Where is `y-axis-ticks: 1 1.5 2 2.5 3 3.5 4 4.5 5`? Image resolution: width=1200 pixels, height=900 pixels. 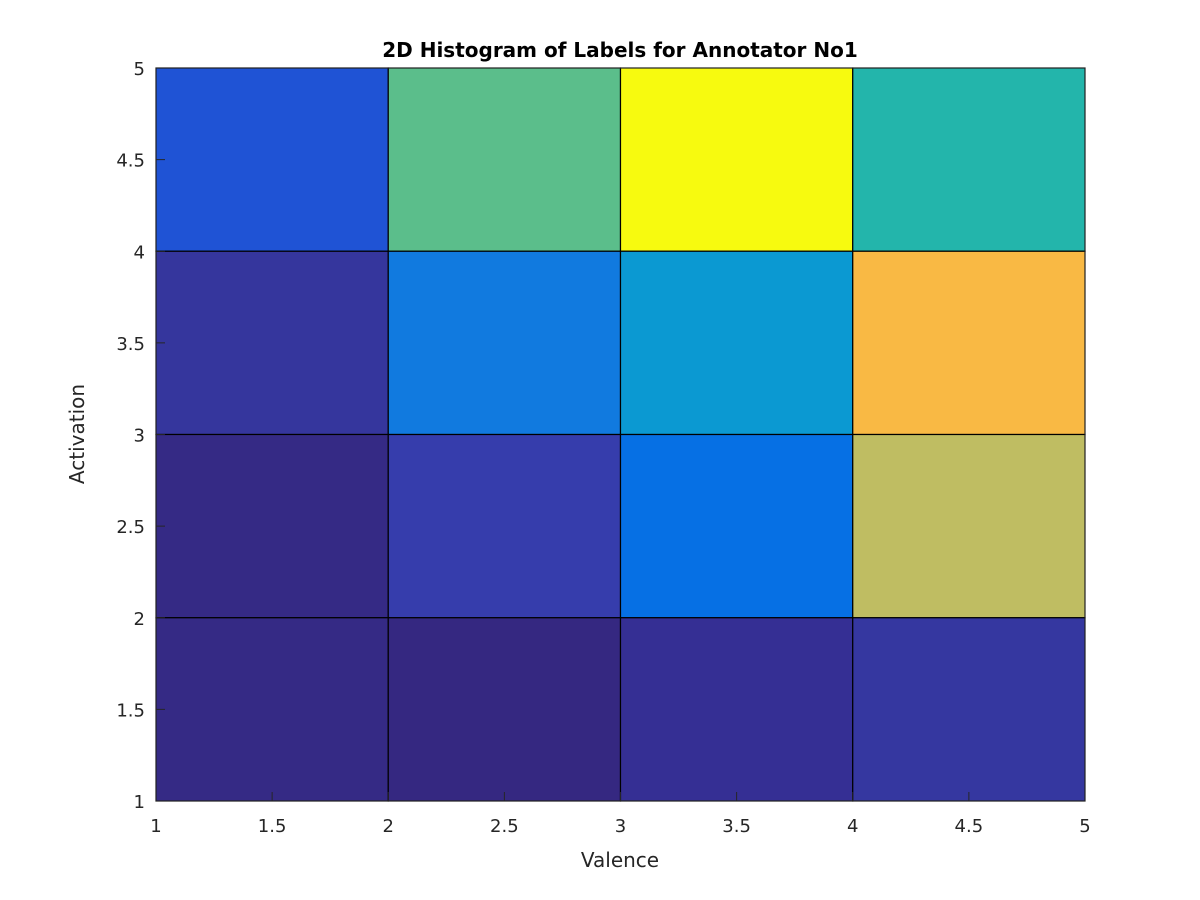
y-axis-ticks: 1 1.5 2 2.5 3 3.5 4 4.5 5 is located at coordinates (140, 436).